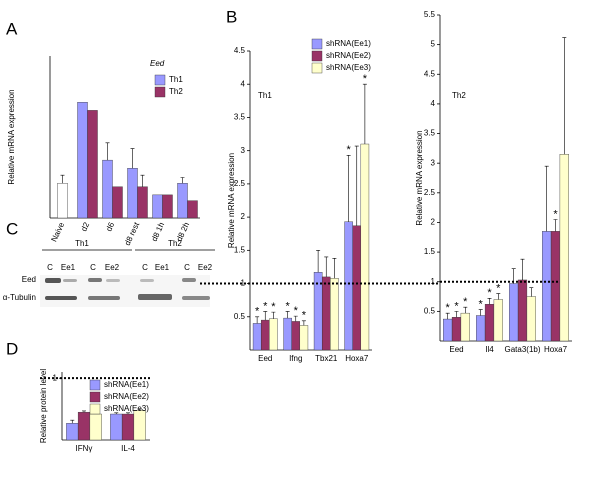 The image size is (600, 488). What do you see at coordinates (522, 349) in the screenshot?
I see `x-tick-label: Gata3(1b)` at bounding box center [522, 349].